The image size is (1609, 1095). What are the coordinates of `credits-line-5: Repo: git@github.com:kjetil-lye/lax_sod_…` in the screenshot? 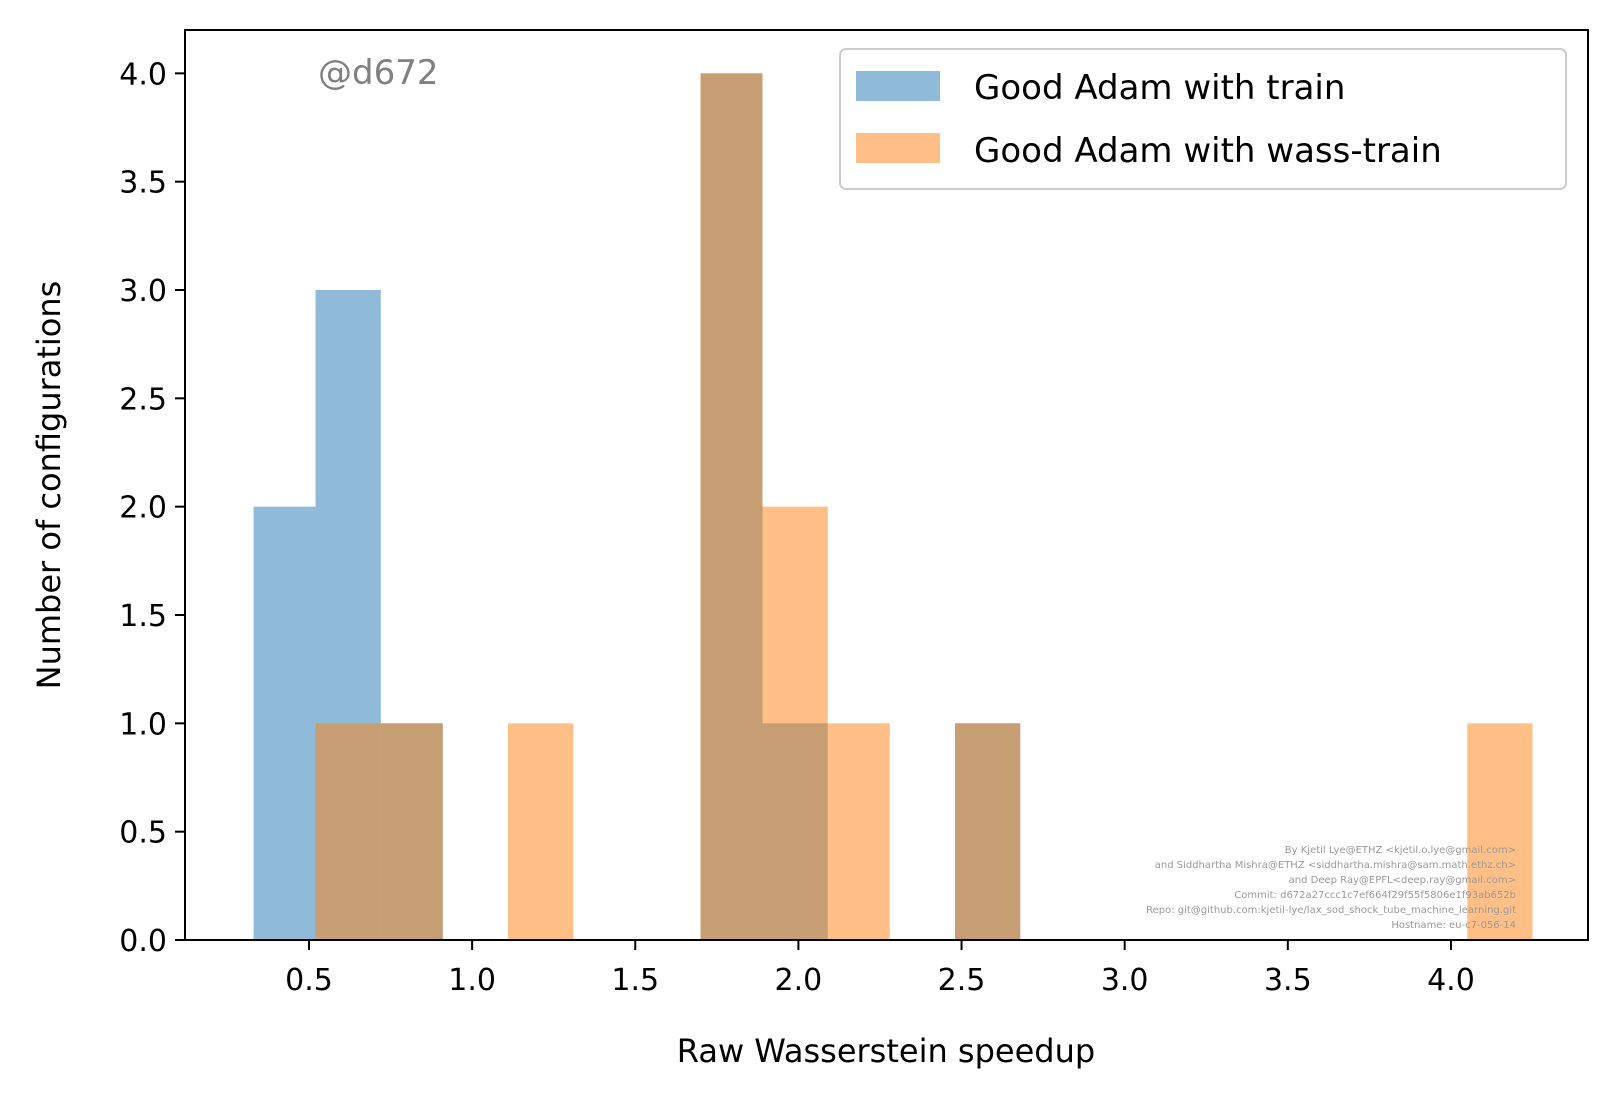 It's located at (1331, 910).